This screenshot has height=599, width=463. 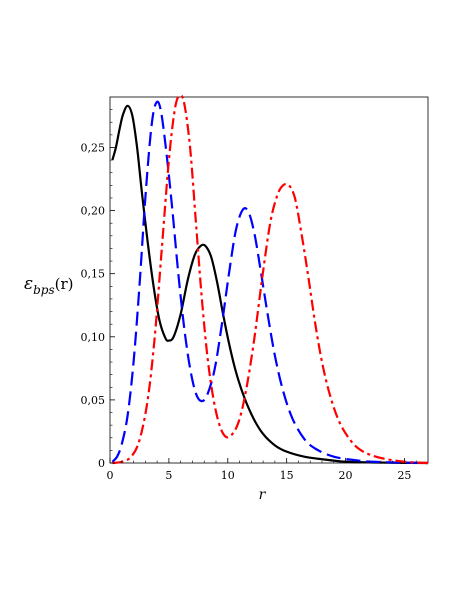 I want to click on x-tick-label: 15, so click(x=287, y=475).